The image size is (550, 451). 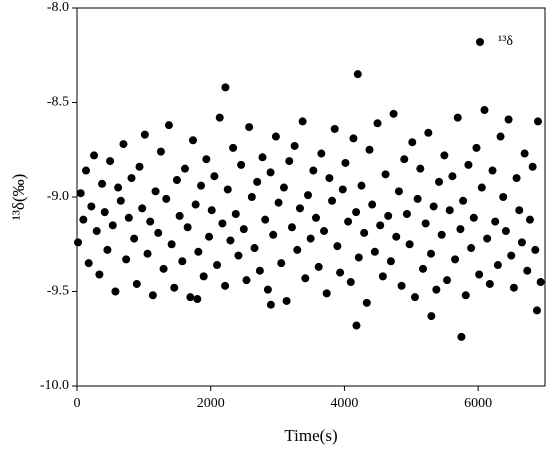 What do you see at coordinates (211, 403) in the screenshot?
I see `x-tick-label: 2000` at bounding box center [211, 403].